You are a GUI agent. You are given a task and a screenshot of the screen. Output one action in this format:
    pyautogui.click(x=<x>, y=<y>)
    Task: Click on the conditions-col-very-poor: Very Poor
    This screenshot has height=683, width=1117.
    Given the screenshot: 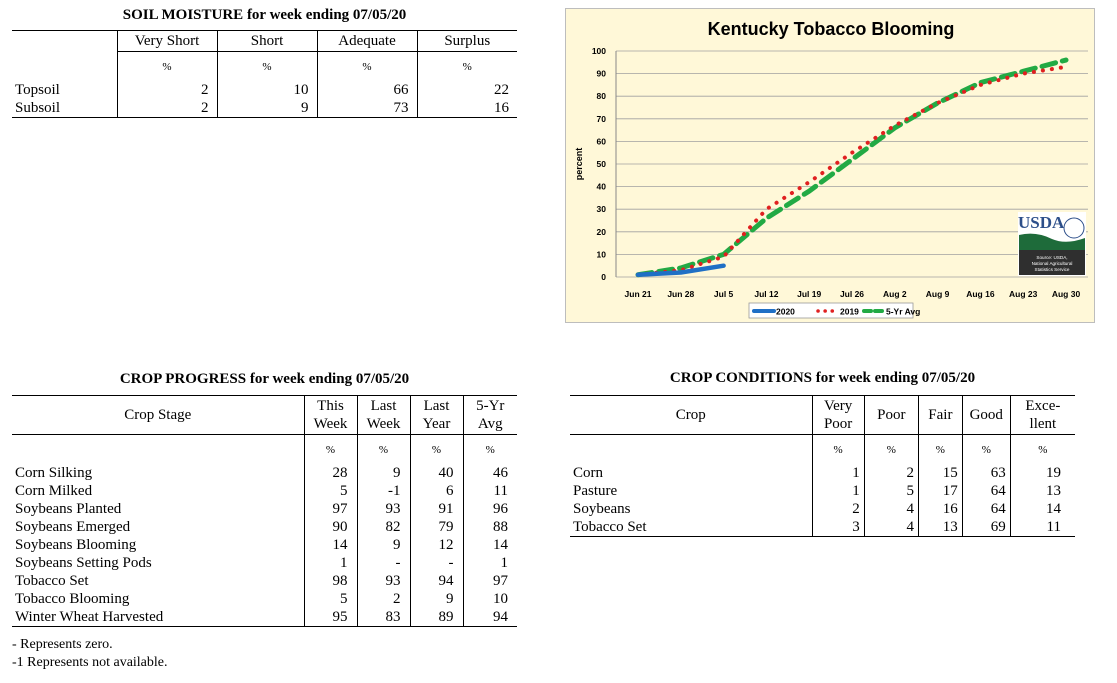 What is the action you would take?
    pyautogui.click(x=838, y=415)
    